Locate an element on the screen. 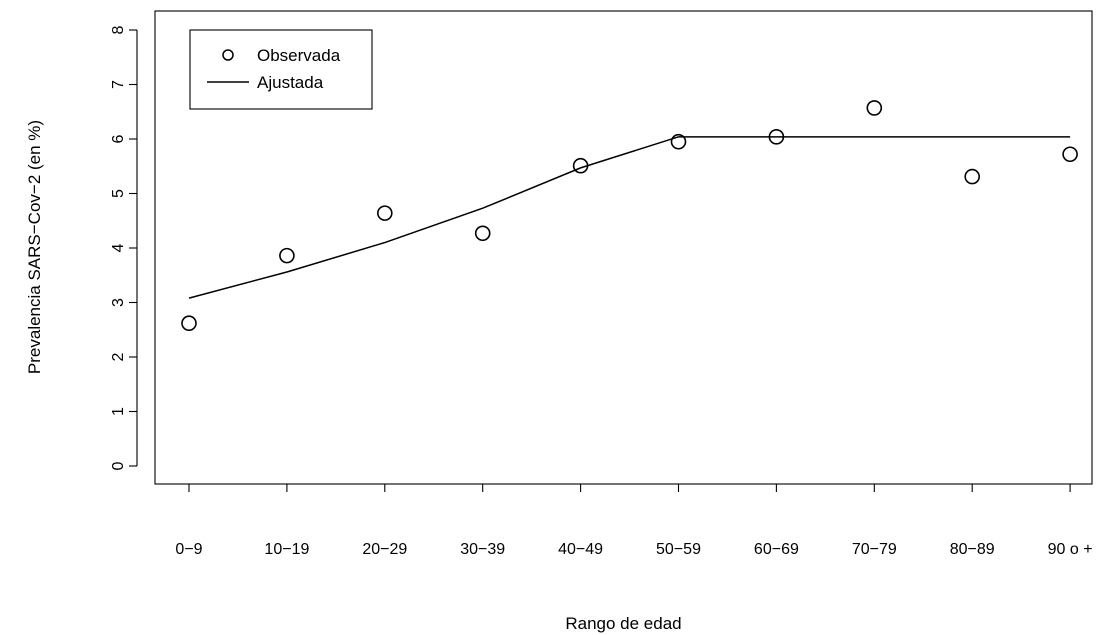 The height and width of the screenshot is (635, 1107). legend: Observada Ajustada is located at coordinates (281, 69).